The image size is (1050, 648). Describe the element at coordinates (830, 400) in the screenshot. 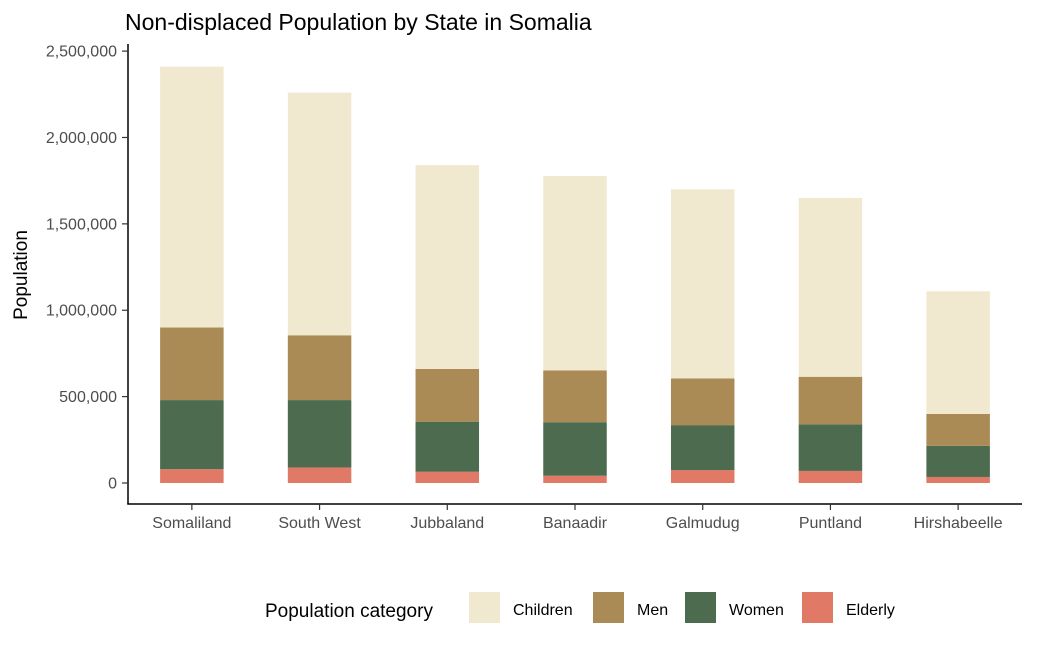

I see `bar-puntland-men` at that location.